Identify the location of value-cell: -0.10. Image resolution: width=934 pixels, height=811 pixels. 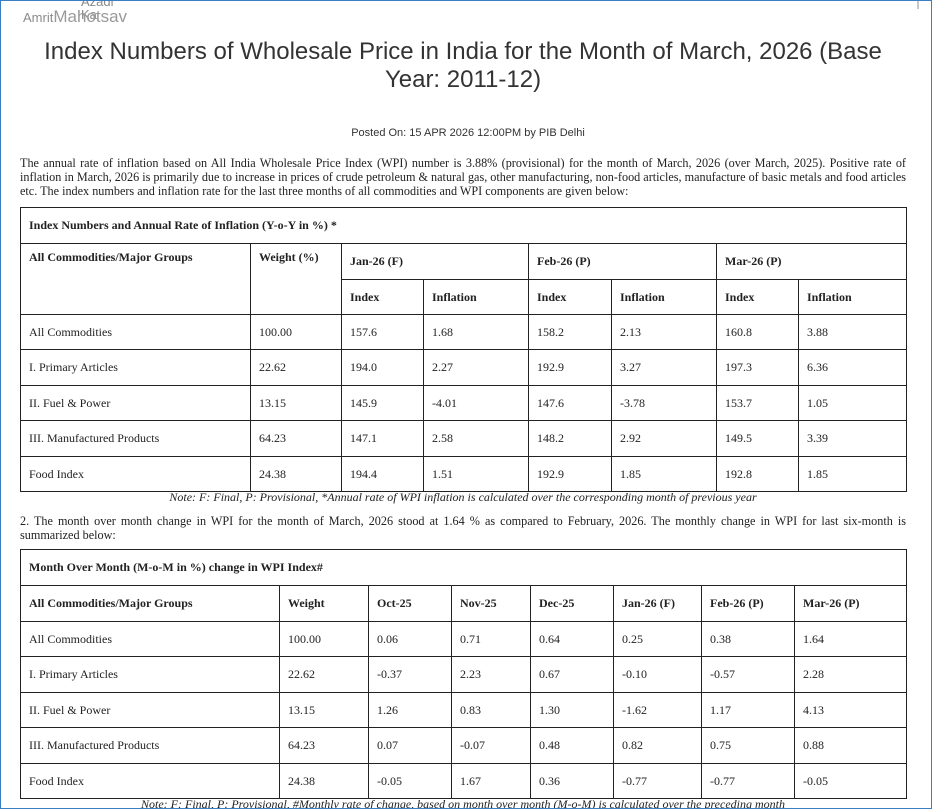
(657, 674).